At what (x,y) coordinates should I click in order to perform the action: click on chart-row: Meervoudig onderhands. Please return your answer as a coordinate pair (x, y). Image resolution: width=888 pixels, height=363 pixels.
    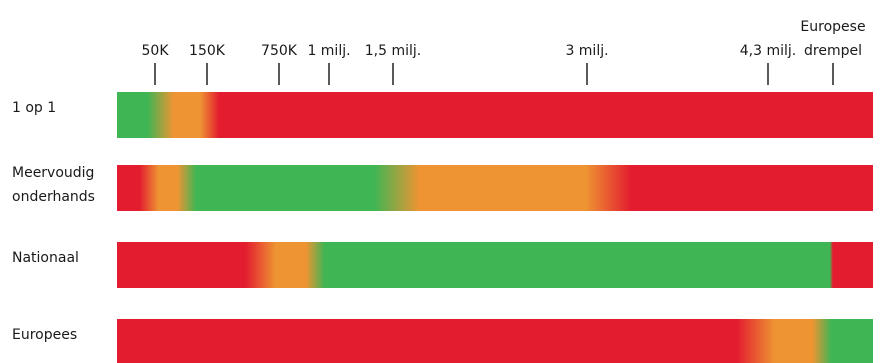
    Looking at the image, I should click on (442, 188).